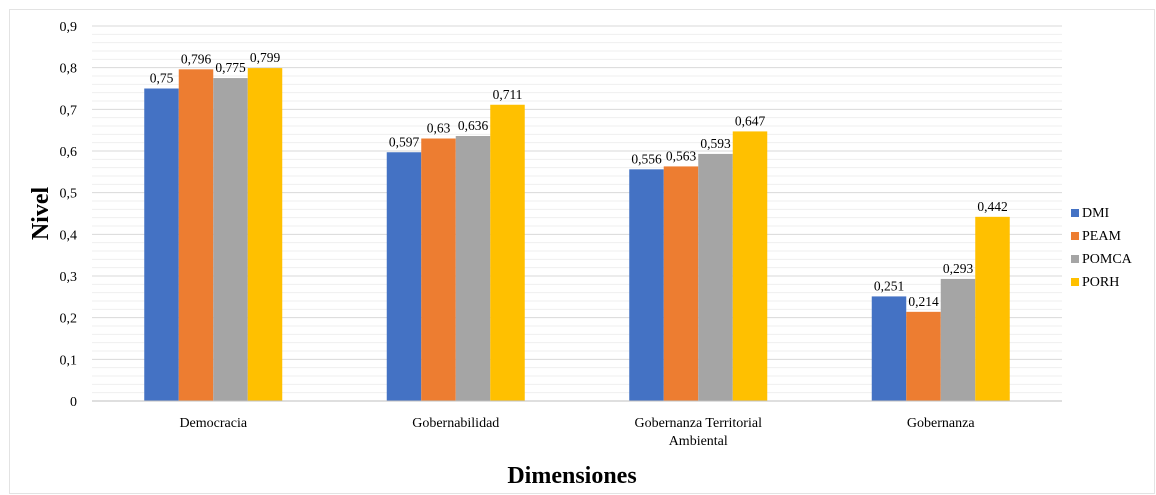 This screenshot has height=495, width=1156. I want to click on legend-swatch-pomca, so click(1075, 259).